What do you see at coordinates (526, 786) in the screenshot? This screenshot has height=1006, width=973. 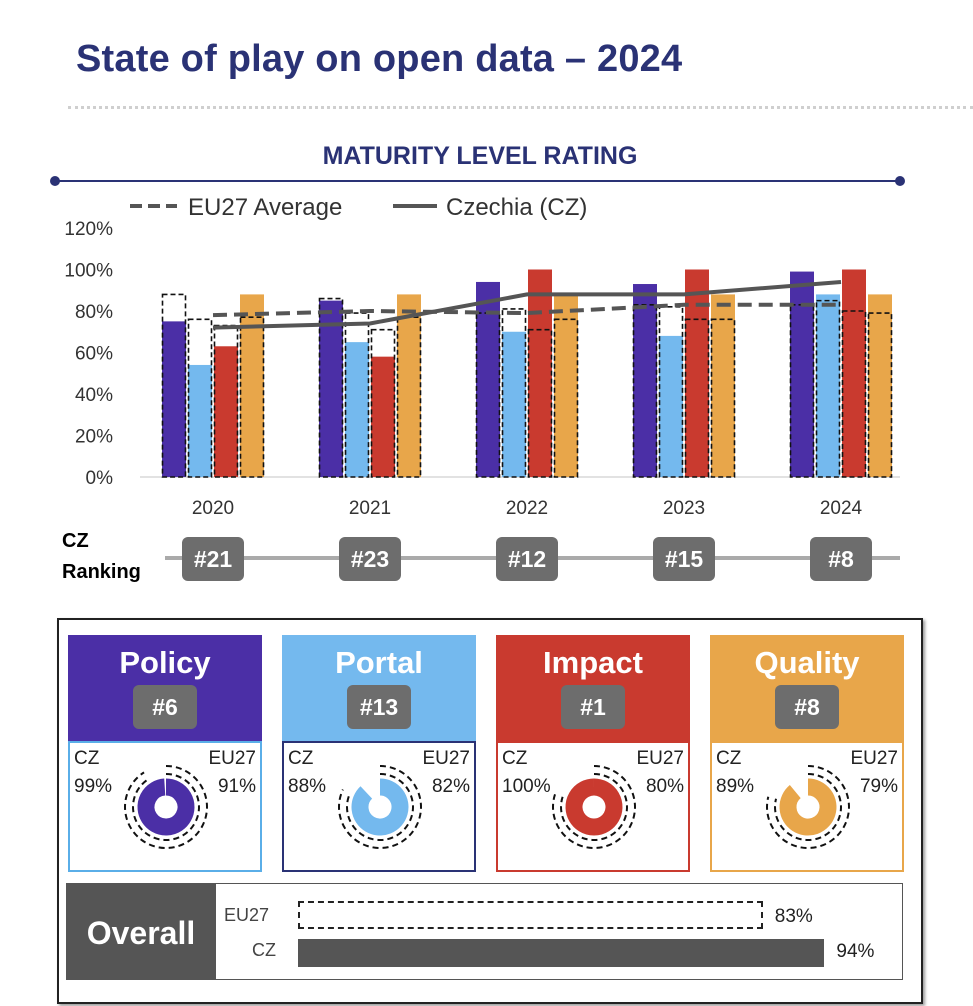 I see `card-cz-value: 100%` at bounding box center [526, 786].